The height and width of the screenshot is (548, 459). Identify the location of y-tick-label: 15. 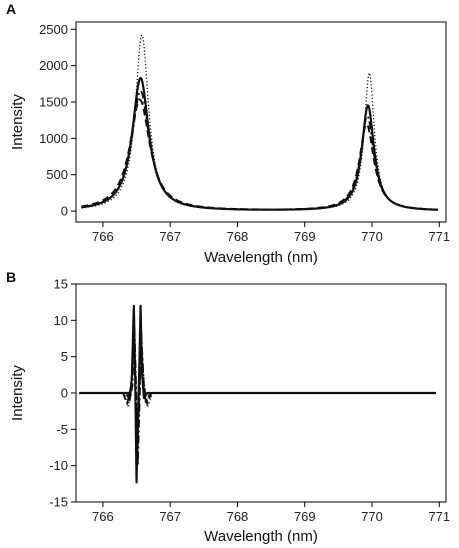
(61, 284).